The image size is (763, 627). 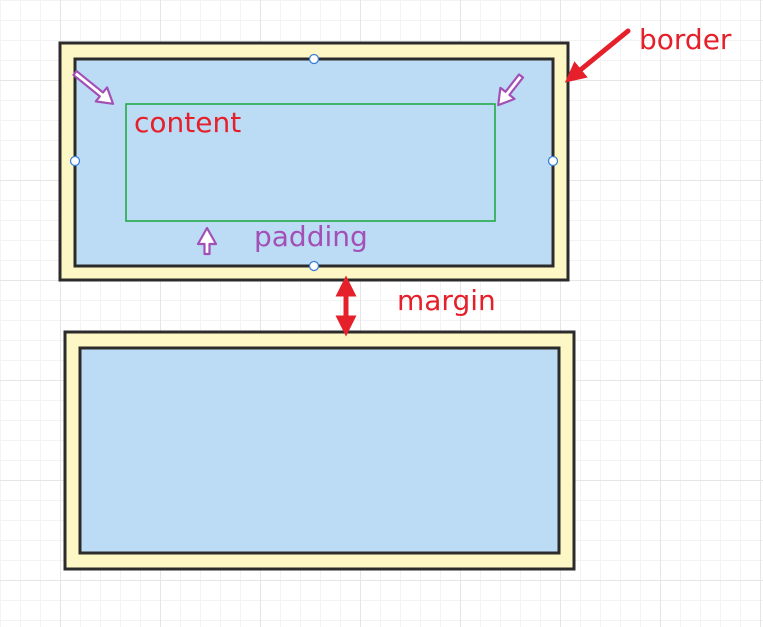 I want to click on border-arrow-icon, so click(x=597, y=55).